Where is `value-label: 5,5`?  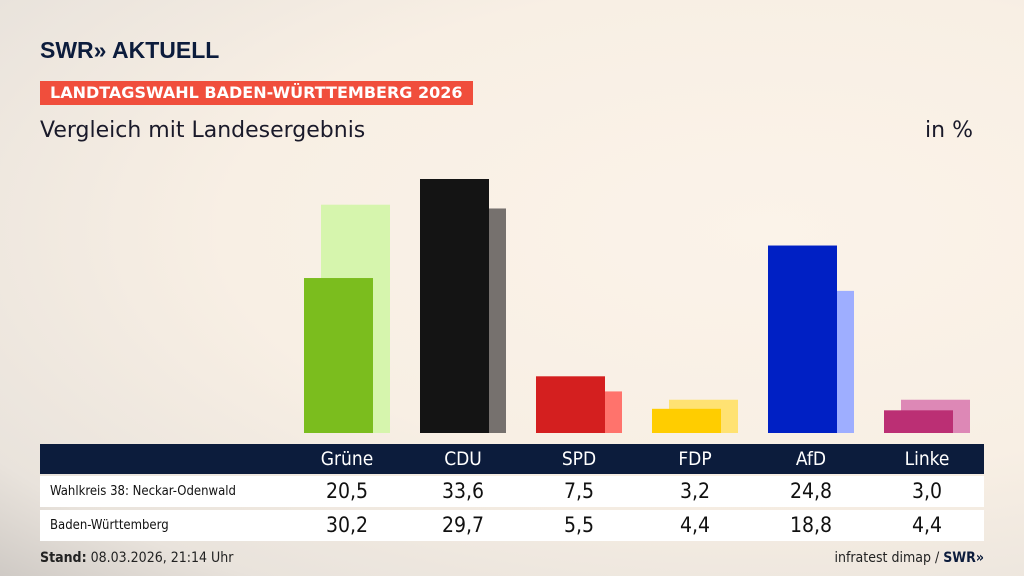
value-label: 5,5 is located at coordinates (579, 525).